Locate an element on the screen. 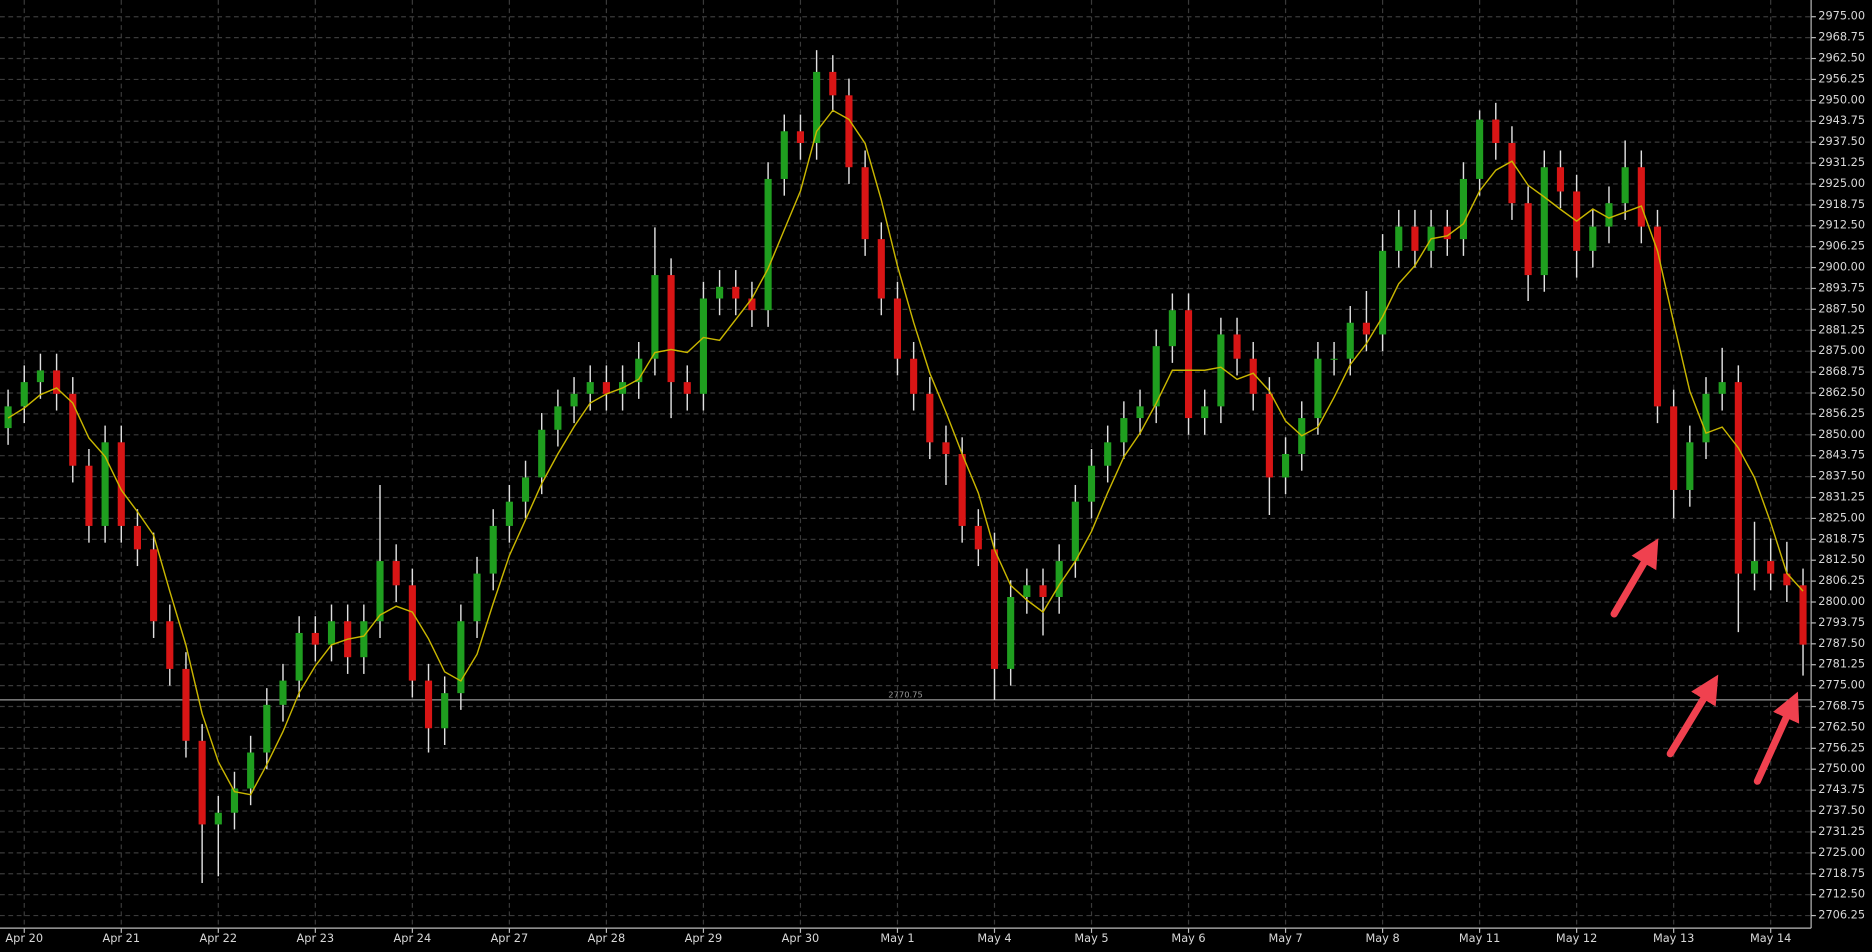  x-tick-label: Apr 24 is located at coordinates (413, 938).